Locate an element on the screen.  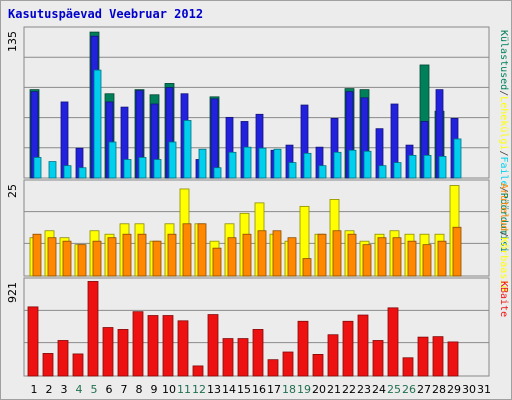
day-label-6: 6 is located at coordinates (109, 389).